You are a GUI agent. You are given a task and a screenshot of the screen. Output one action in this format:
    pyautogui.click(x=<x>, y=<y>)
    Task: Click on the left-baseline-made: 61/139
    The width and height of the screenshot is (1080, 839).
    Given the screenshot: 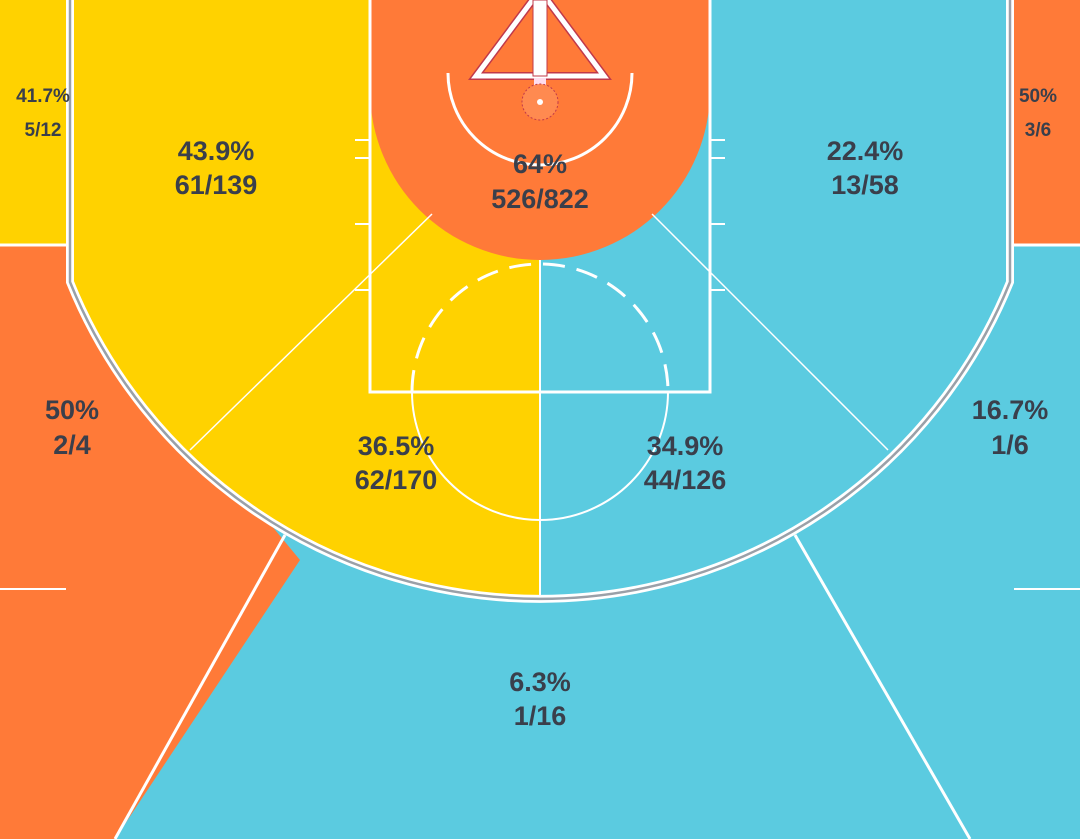 What is the action you would take?
    pyautogui.click(x=216, y=185)
    